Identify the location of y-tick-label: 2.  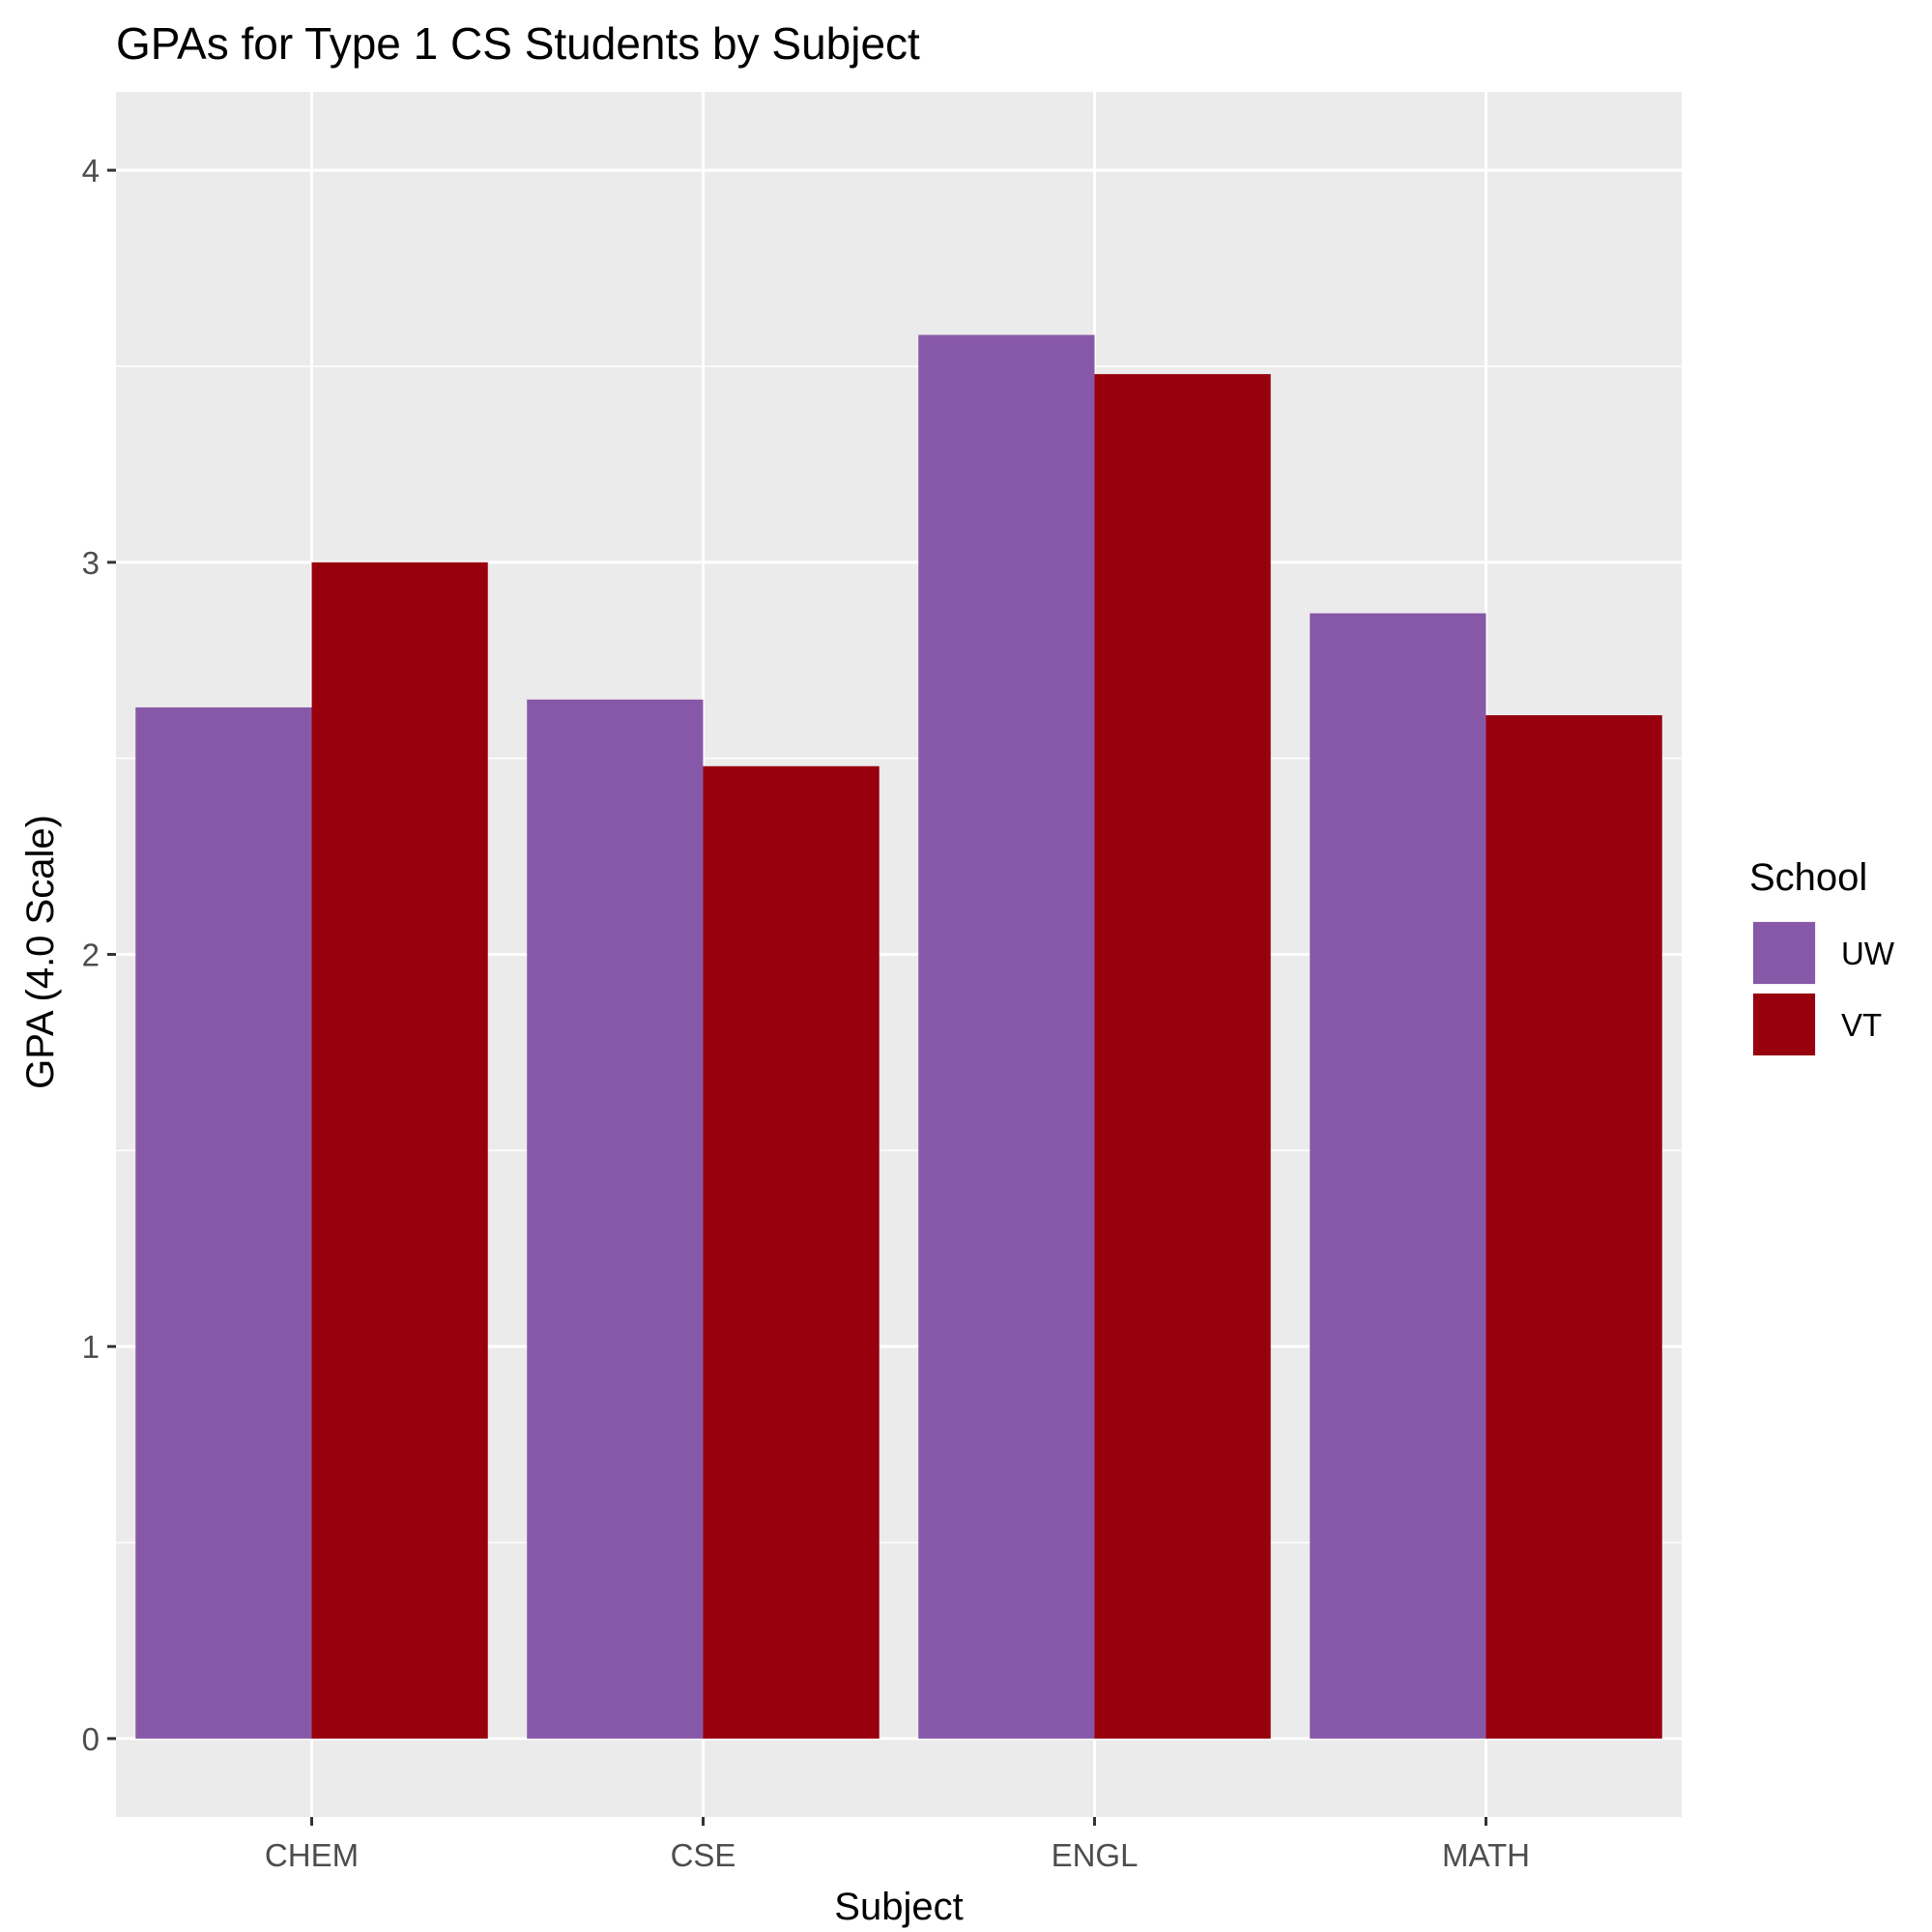
(91, 955).